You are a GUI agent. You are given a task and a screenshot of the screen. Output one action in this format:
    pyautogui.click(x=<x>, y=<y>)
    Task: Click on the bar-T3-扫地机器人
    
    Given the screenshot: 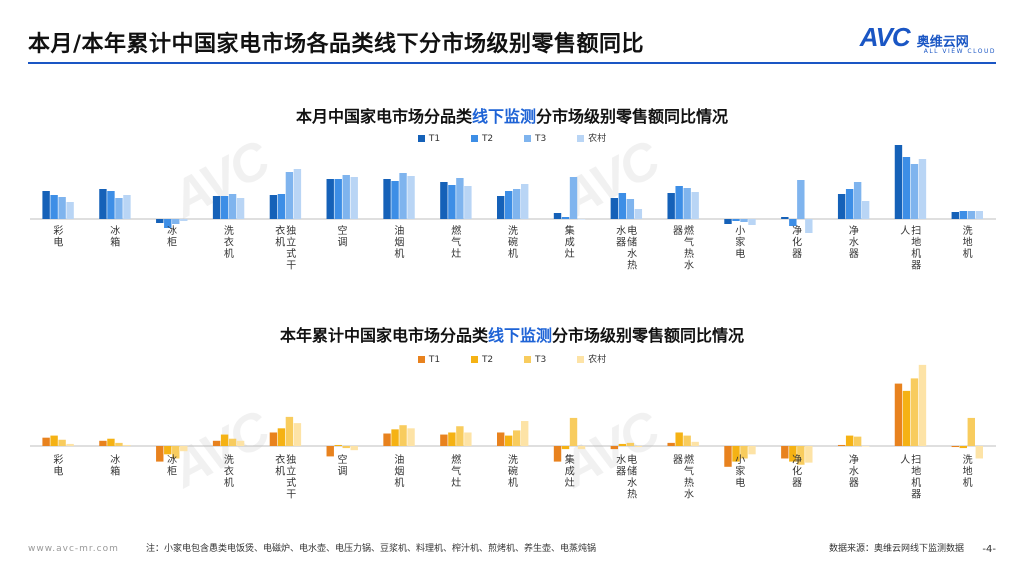 What is the action you would take?
    pyautogui.click(x=914, y=191)
    